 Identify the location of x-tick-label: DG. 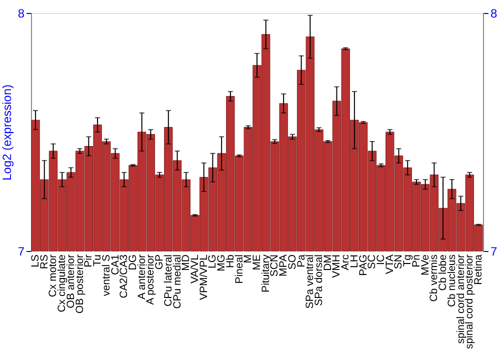
(132, 262).